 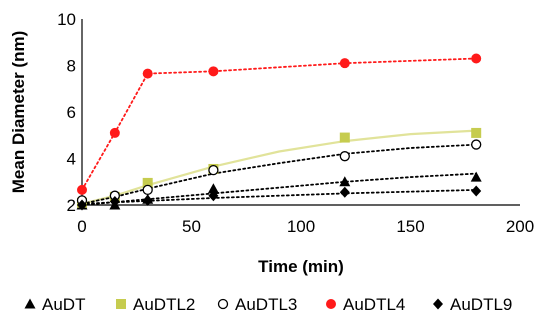 What do you see at coordinates (71, 66) in the screenshot?
I see `y-tick-label: 8` at bounding box center [71, 66].